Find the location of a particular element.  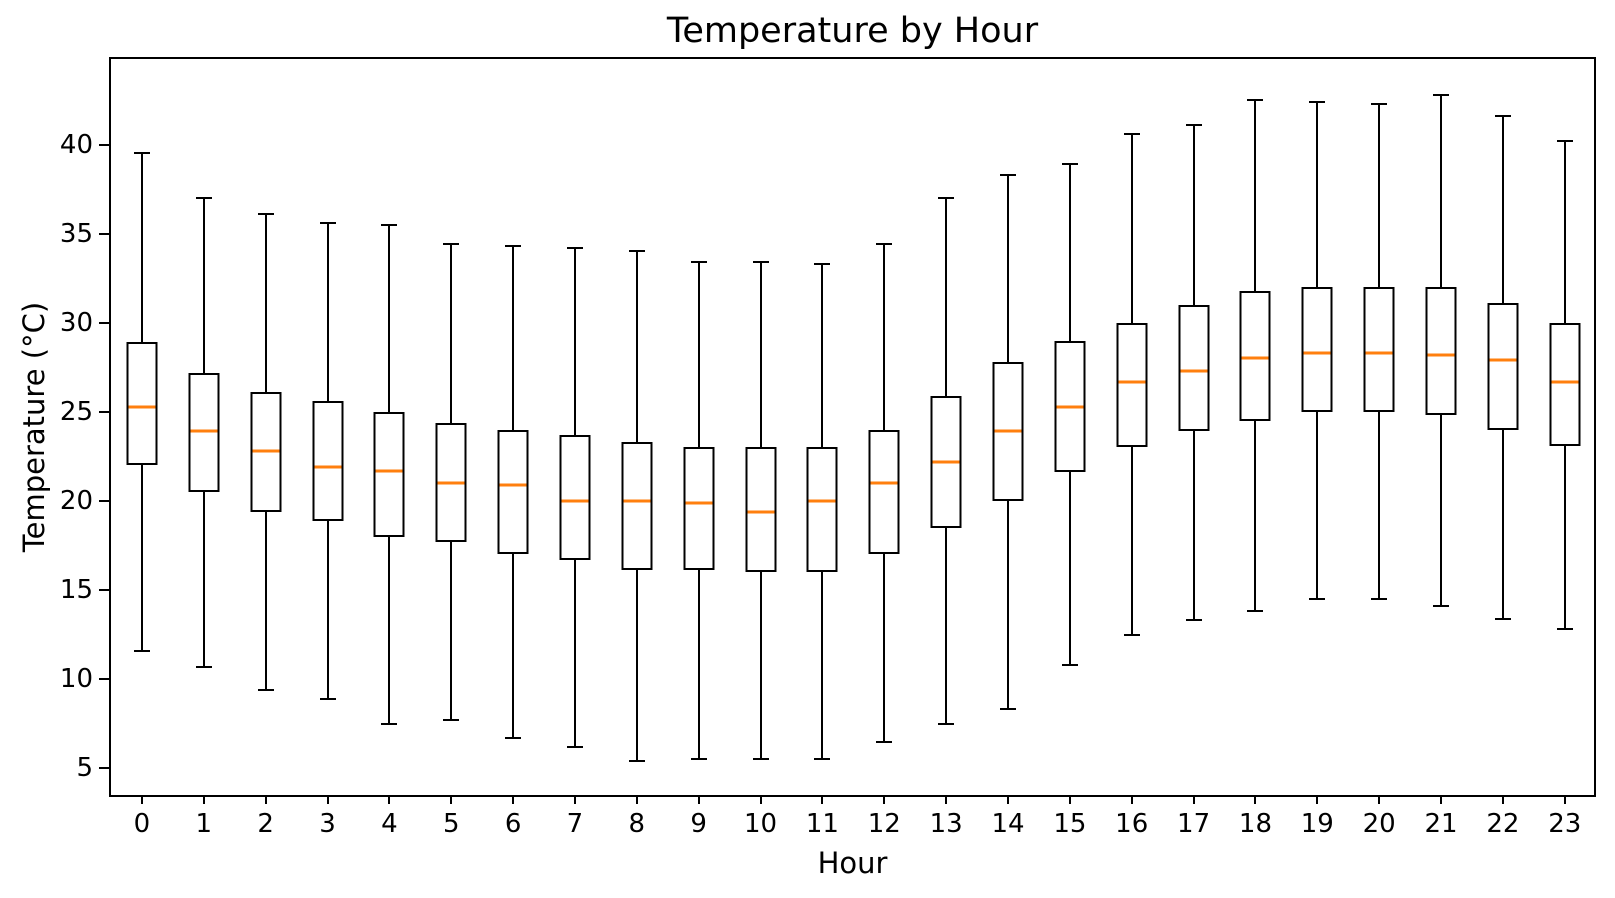

x-axis-label: Hour is located at coordinates (852, 863).